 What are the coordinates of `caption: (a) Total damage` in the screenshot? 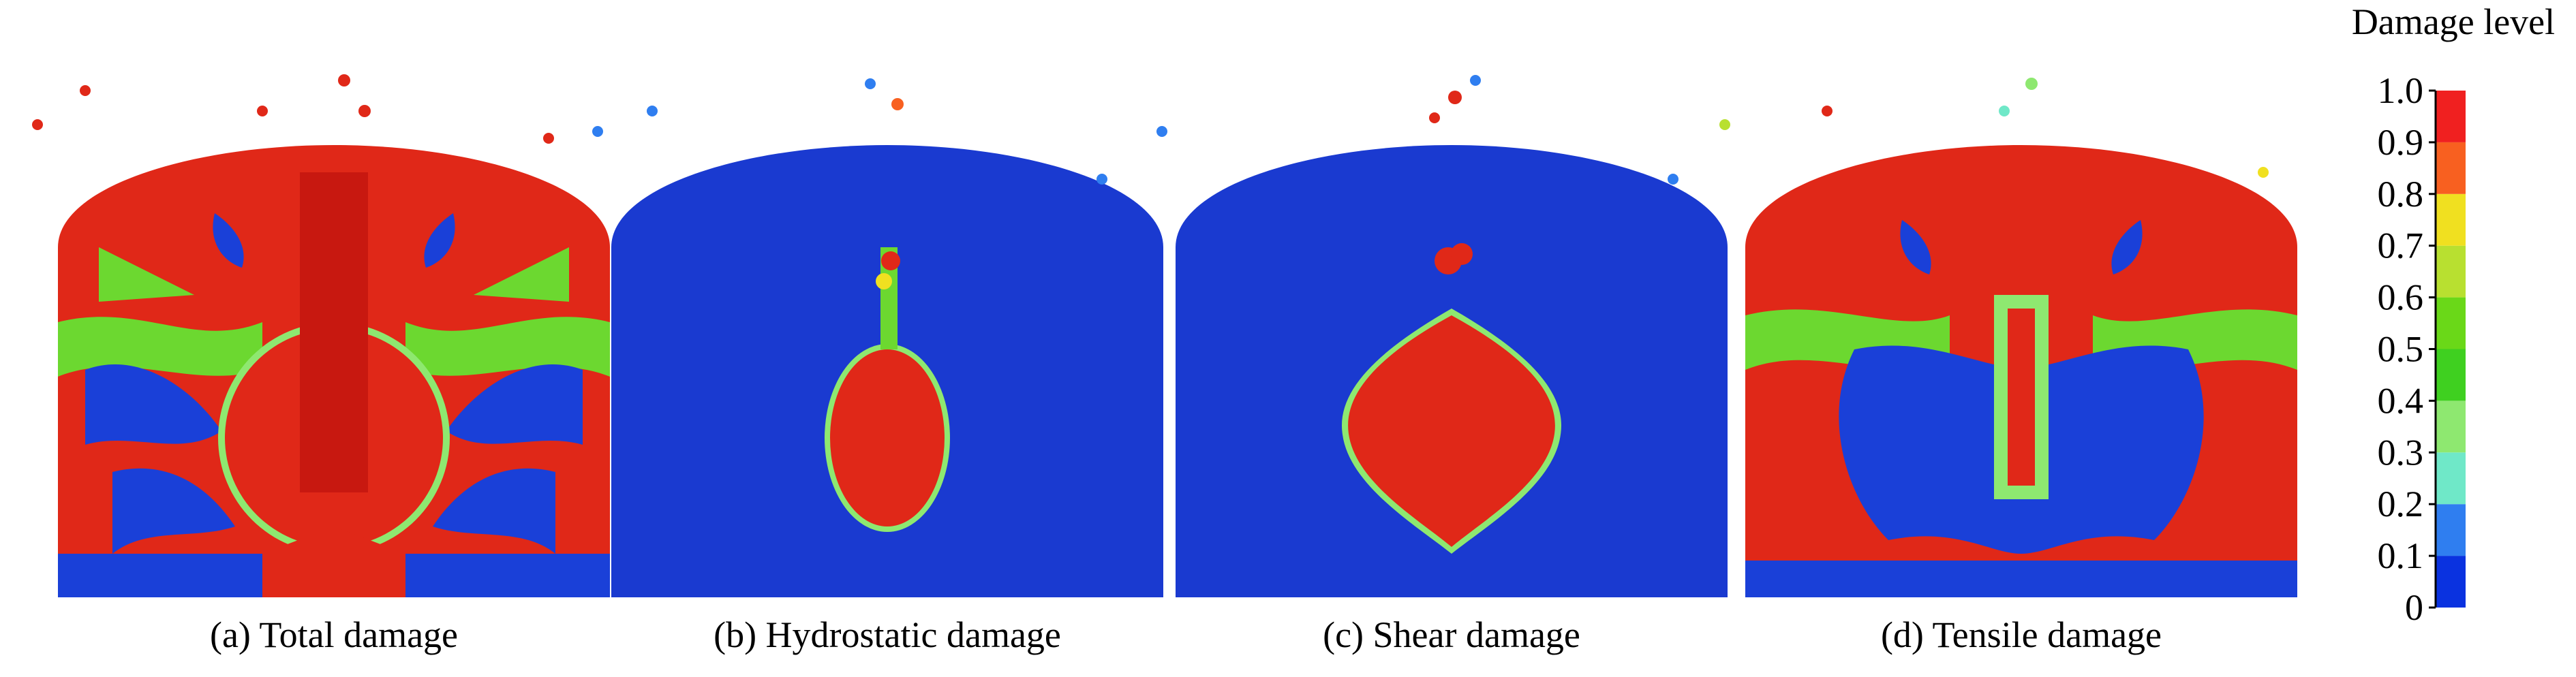 It's located at (334, 634).